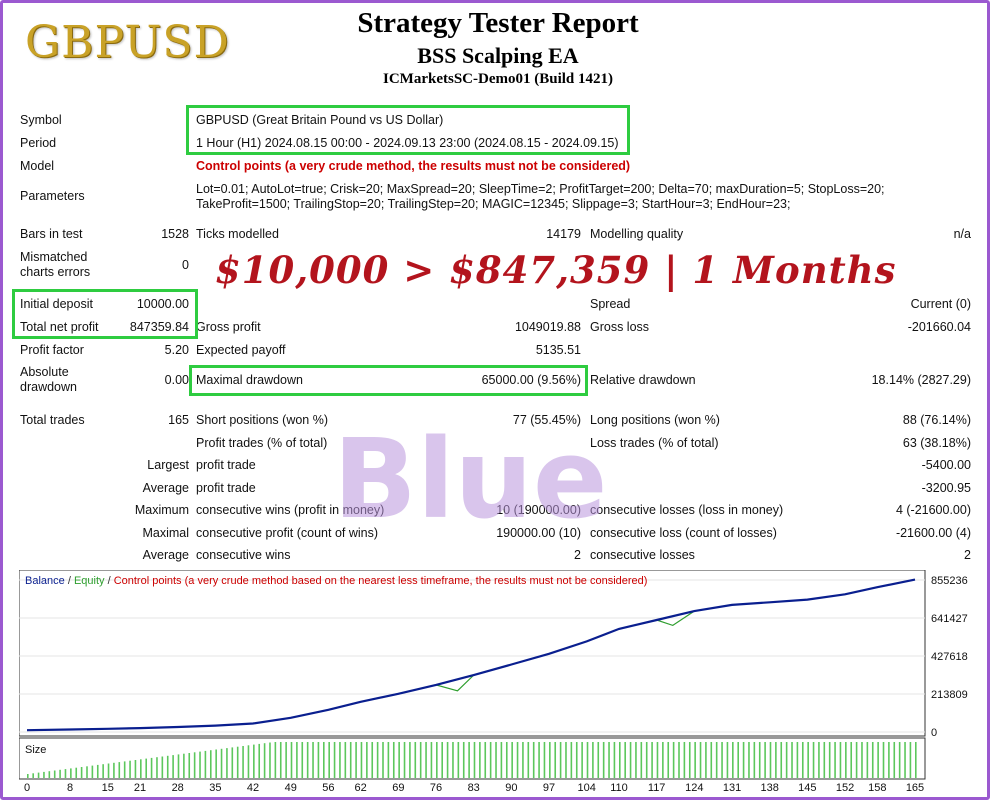 This screenshot has height=800, width=990. Describe the element at coordinates (940, 304) in the screenshot. I see `spread-value: Current (0)` at that location.